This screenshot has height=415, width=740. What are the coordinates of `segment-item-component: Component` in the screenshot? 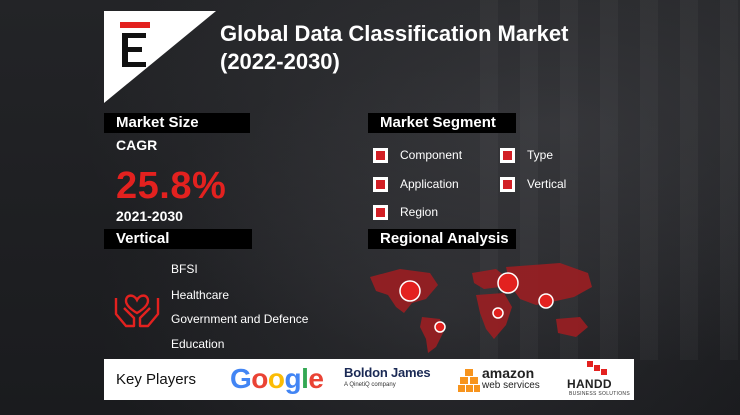 It's located at (417, 155).